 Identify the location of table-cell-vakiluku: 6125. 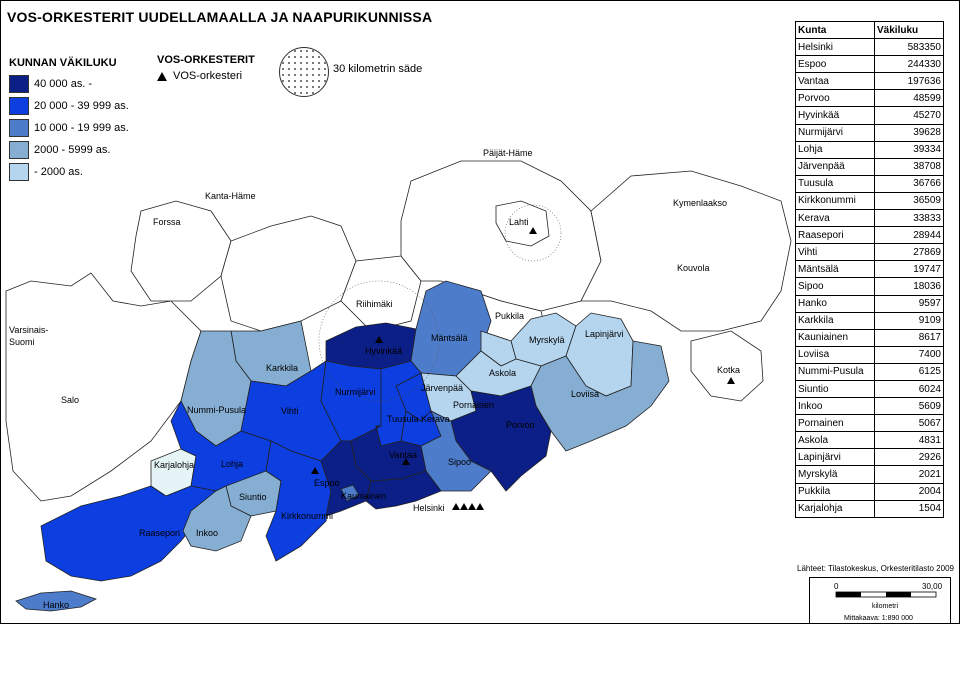
(909, 371).